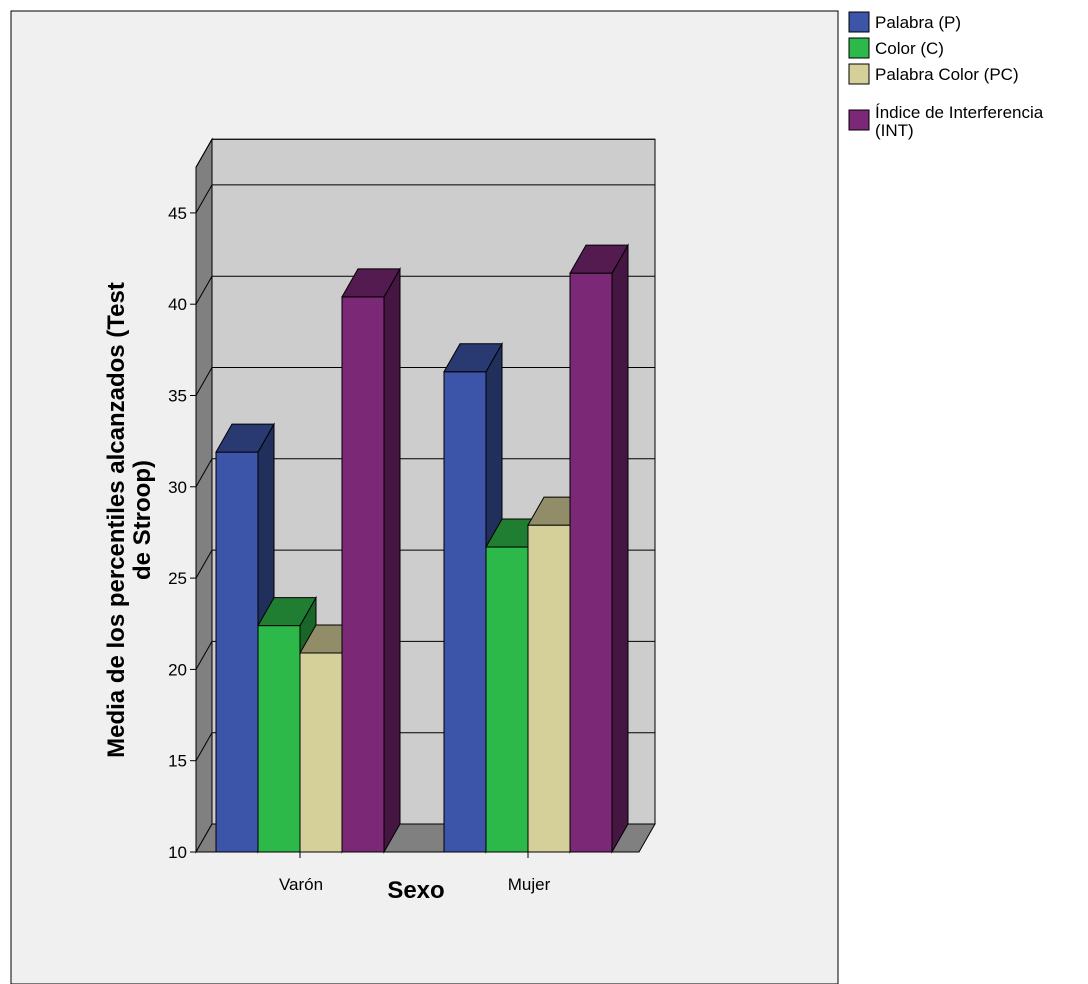 Image resolution: width=1088 pixels, height=984 pixels. I want to click on legend-label: Color (C), so click(909, 48).